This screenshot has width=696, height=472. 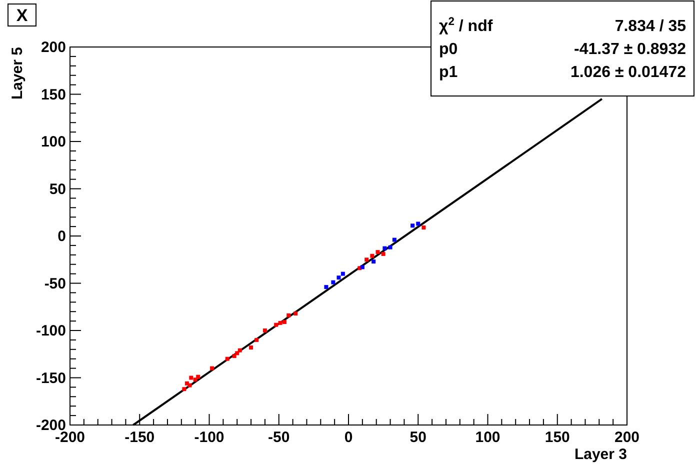 I want to click on text: 7.834 / 35, so click(x=650, y=26).